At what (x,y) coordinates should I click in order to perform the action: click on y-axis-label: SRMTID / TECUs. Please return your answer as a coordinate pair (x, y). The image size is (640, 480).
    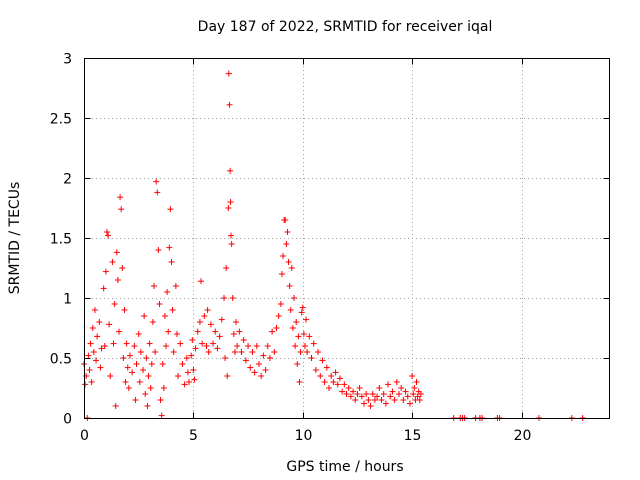
    Looking at the image, I should click on (15, 238).